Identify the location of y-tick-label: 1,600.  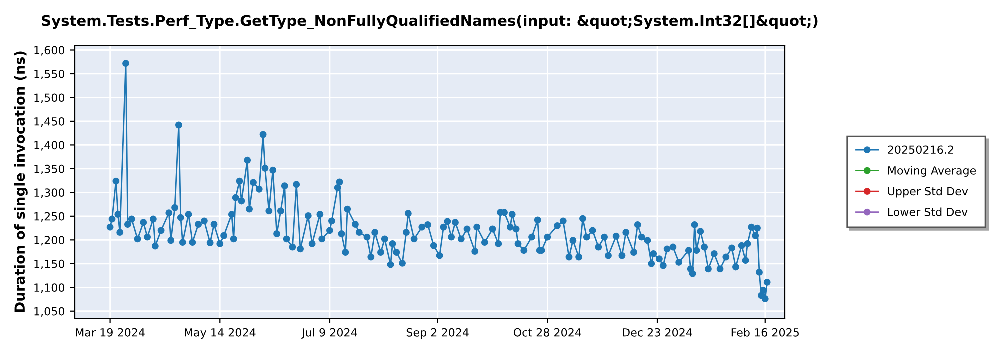
(49, 51).